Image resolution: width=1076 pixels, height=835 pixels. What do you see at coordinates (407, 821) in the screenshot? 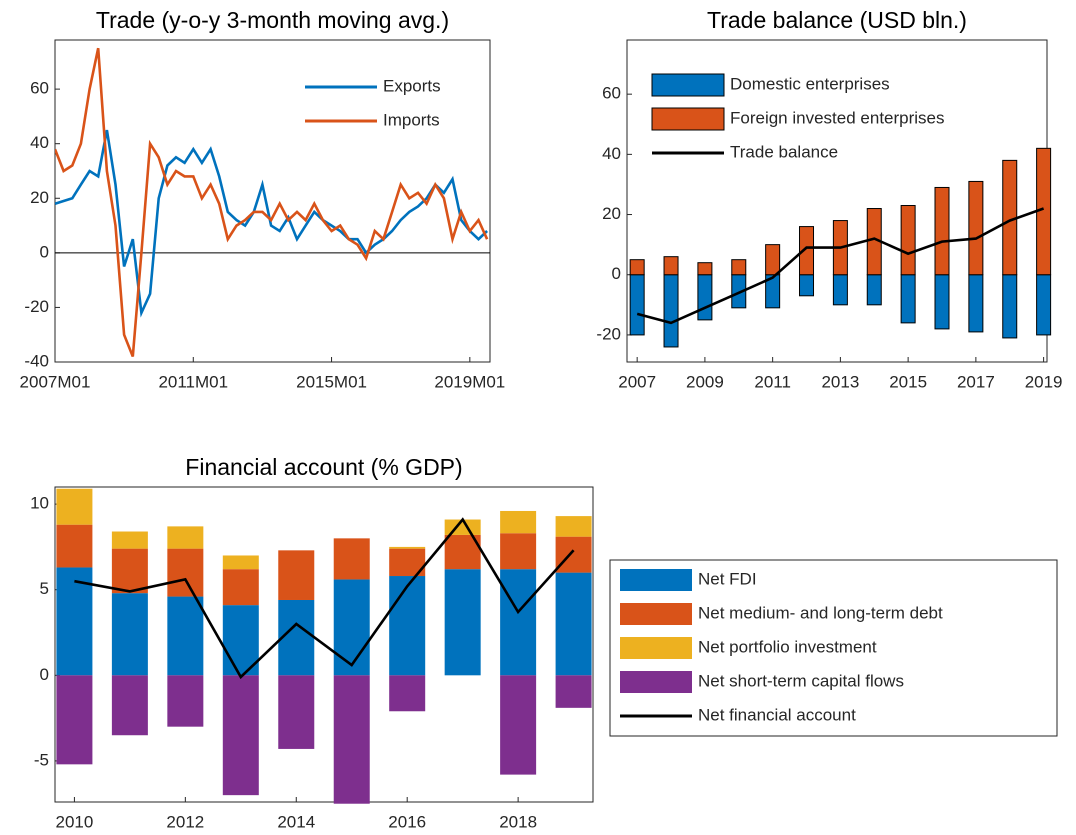
I see `x-tick-label: 2016` at bounding box center [407, 821].